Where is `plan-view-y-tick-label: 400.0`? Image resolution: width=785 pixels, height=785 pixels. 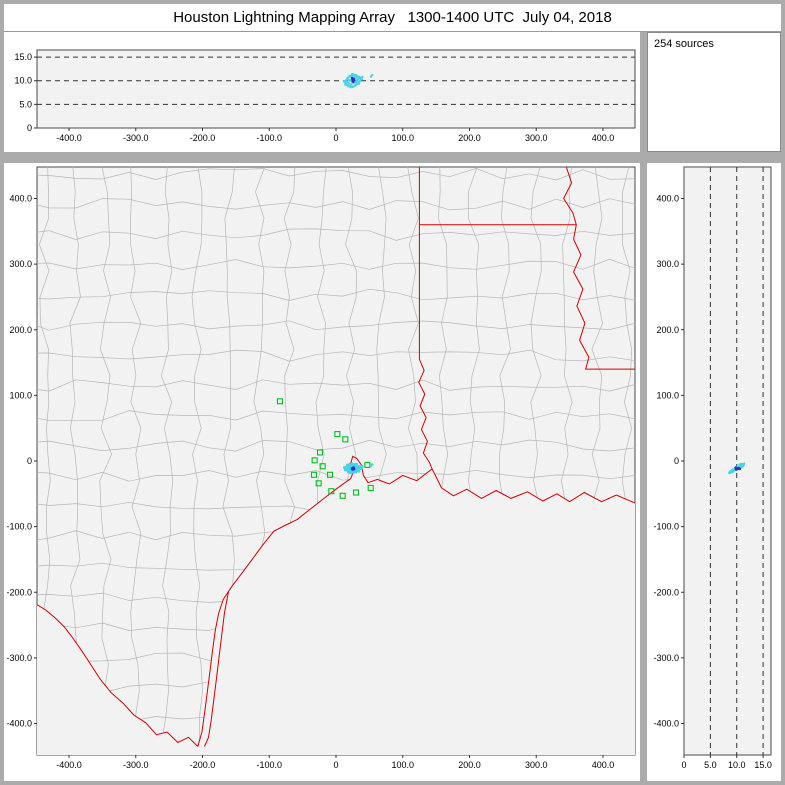
plan-view-y-tick-label: 400.0 is located at coordinates (20, 199).